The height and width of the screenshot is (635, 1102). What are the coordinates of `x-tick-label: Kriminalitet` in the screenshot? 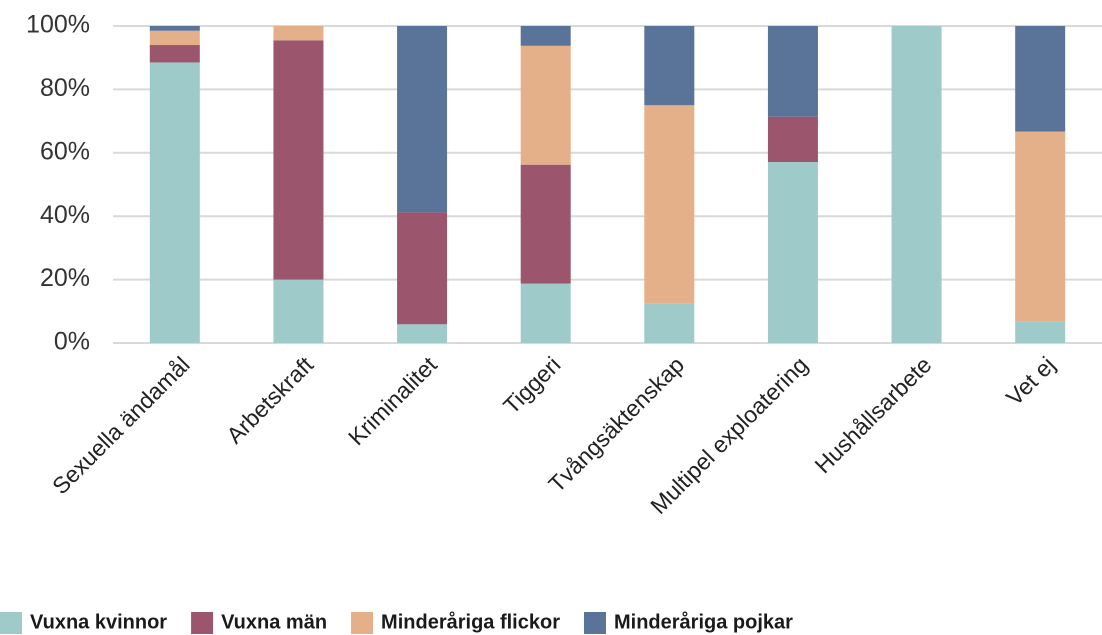 It's located at (392, 400).